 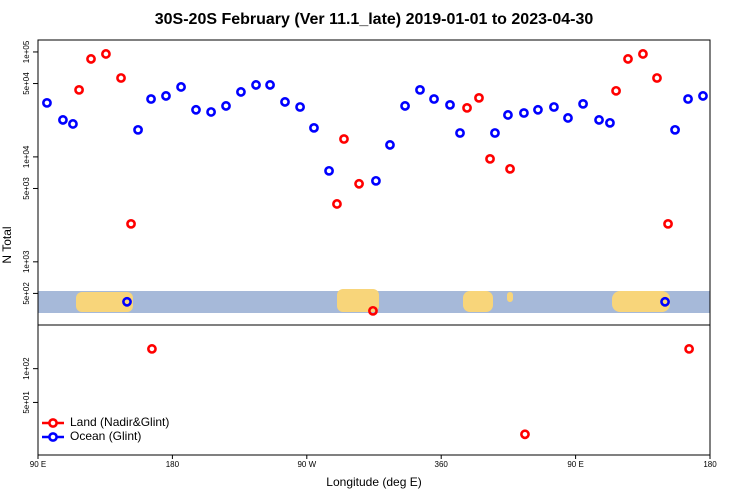 I want to click on y-tick-label: 5e+04, so click(x=26, y=83).